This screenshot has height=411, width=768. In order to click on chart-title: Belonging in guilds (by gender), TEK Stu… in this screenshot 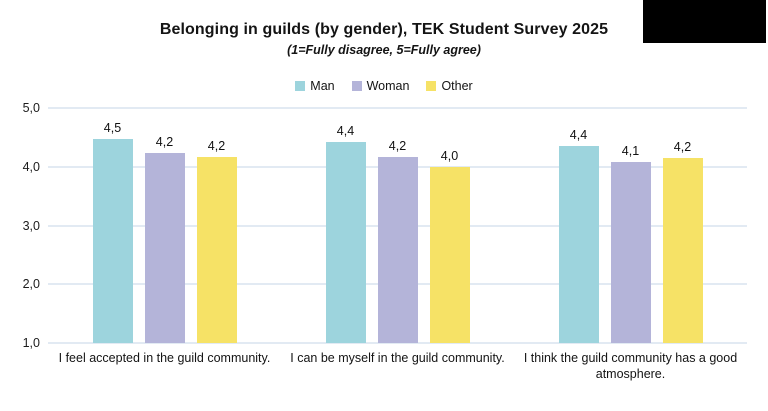, I will do `click(384, 29)`.